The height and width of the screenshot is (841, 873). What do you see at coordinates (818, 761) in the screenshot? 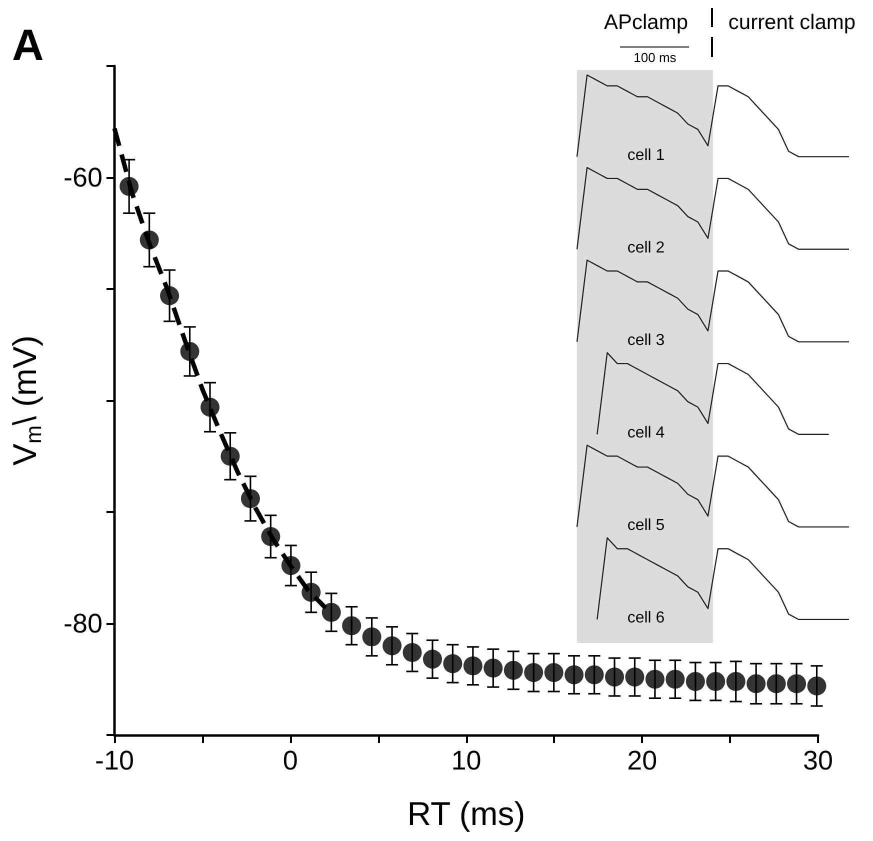
I see `x-tick-label: 30` at bounding box center [818, 761].